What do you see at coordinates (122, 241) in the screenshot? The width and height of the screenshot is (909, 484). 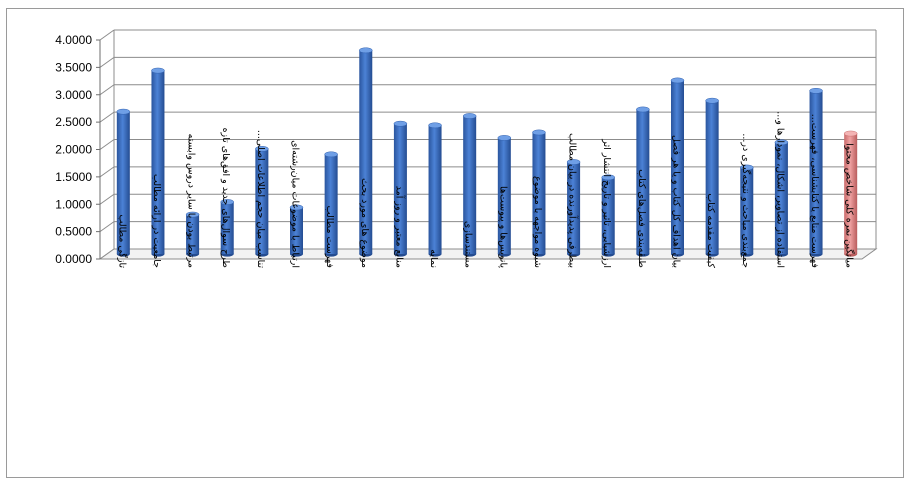 I see `x-category-label: تازگی مطالب` at bounding box center [122, 241].